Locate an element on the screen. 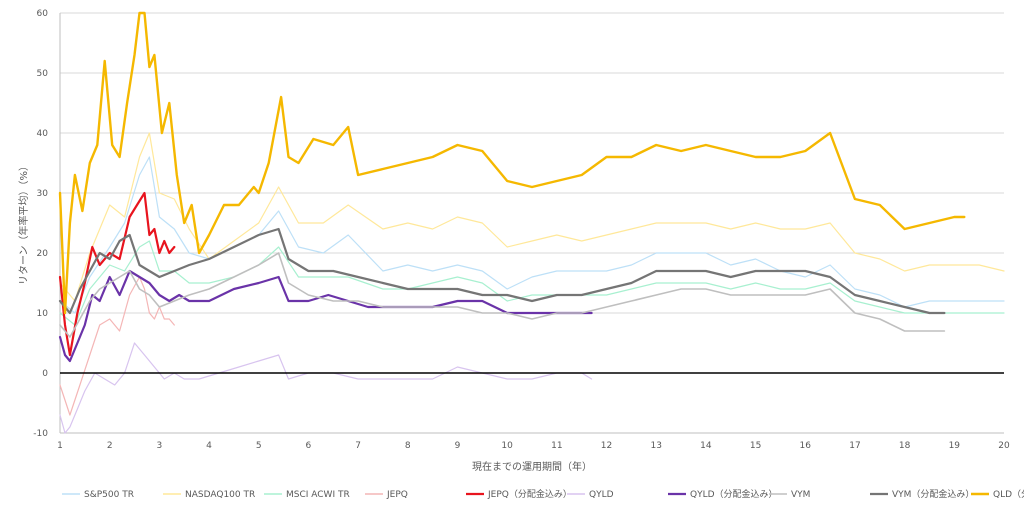 The height and width of the screenshot is (513, 1024). y-tick-label: 0 is located at coordinates (45, 374).